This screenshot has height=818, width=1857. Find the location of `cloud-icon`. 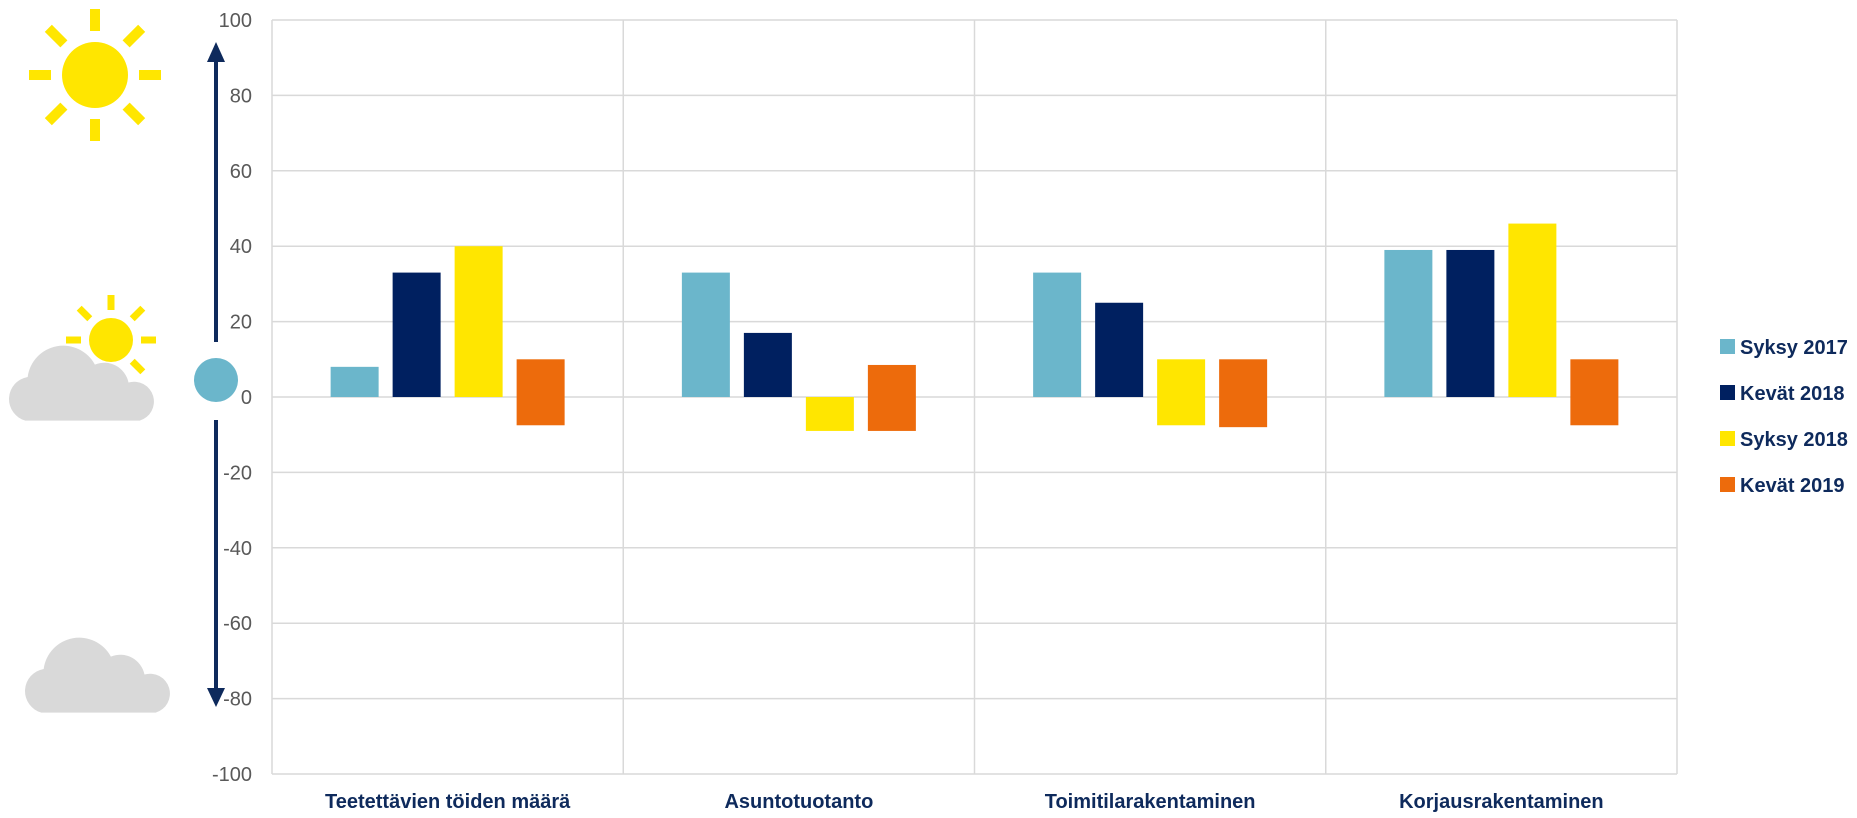

cloud-icon is located at coordinates (97, 675).